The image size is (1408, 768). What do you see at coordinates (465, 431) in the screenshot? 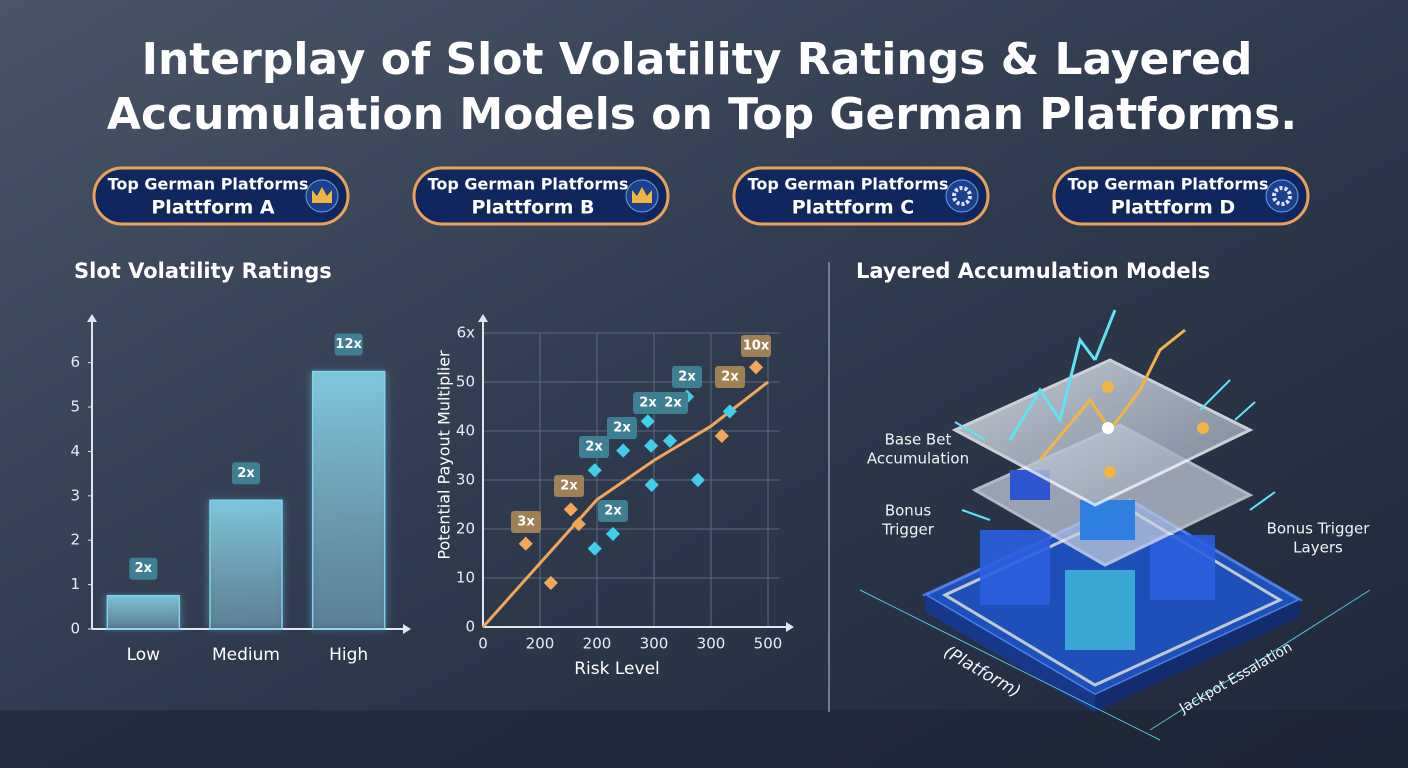
I see `y-tick-label: 40` at bounding box center [465, 431].